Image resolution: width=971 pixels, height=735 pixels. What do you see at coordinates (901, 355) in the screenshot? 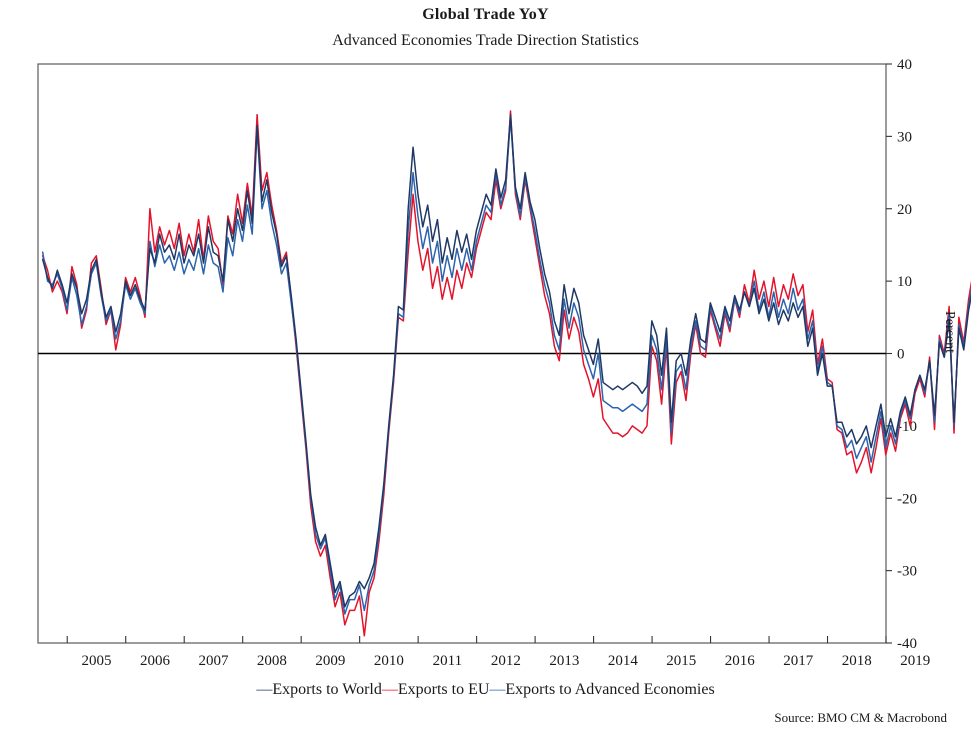
I see `y-axis-tick-label: 0` at bounding box center [901, 355].